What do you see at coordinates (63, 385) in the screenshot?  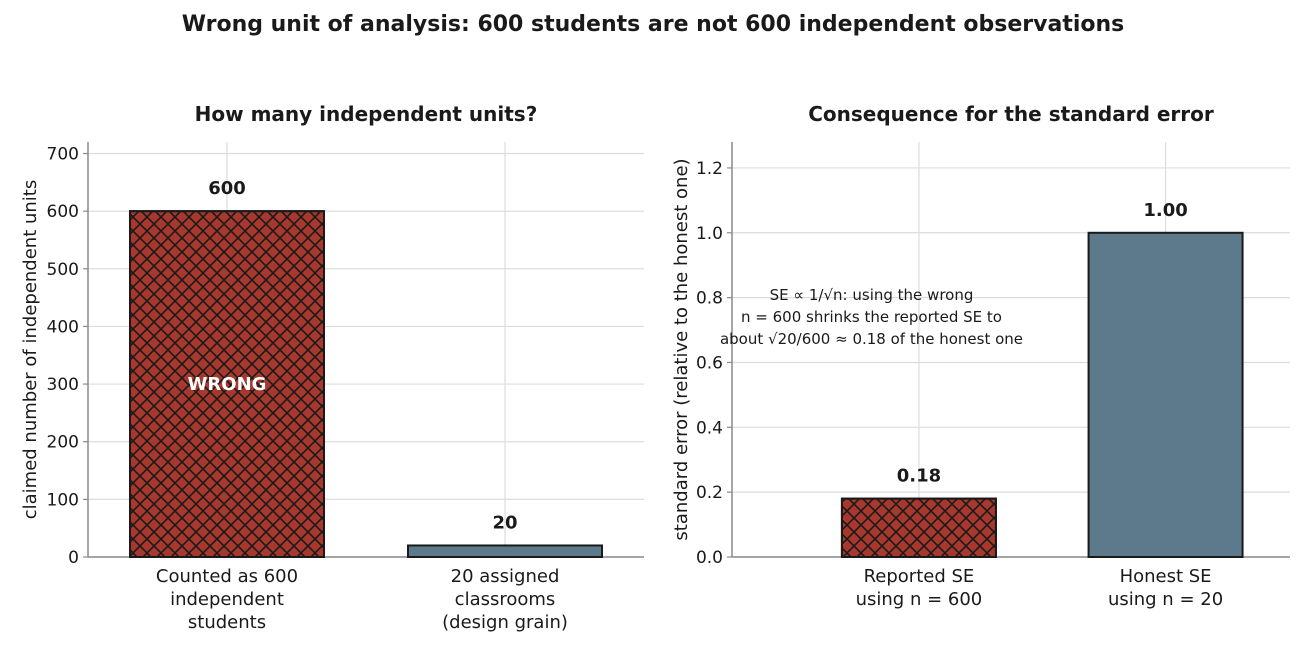 I see `y-tick-label: 300` at bounding box center [63, 385].